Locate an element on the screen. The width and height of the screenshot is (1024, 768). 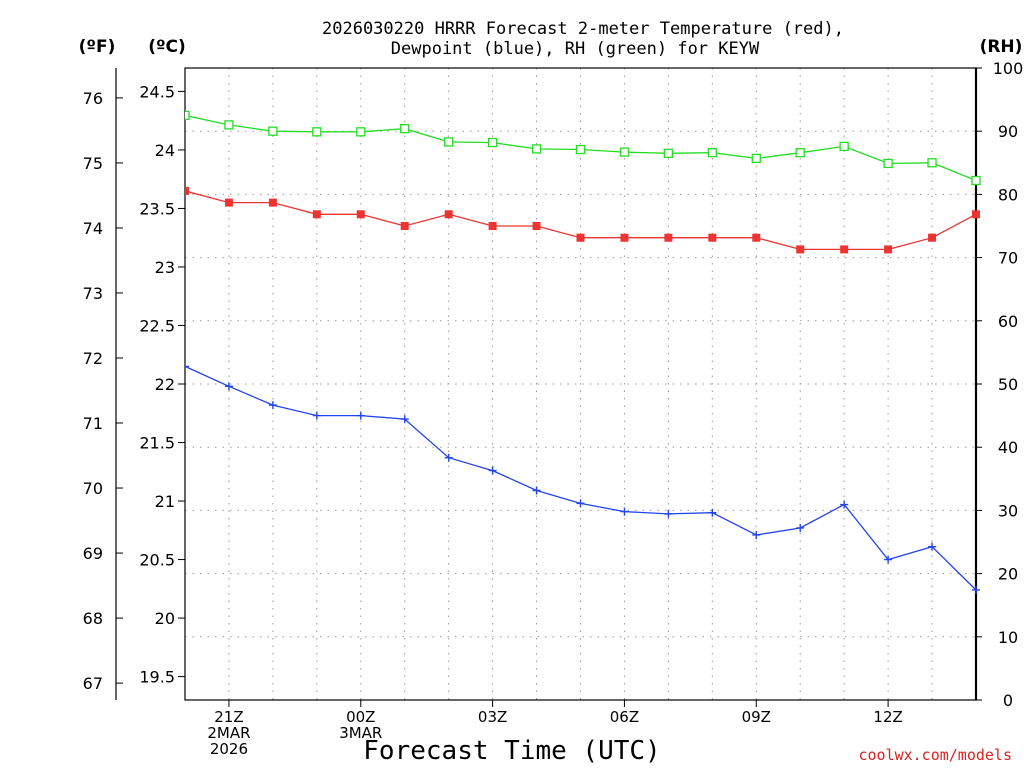
rh-tick-label: 90 is located at coordinates (1008, 131).